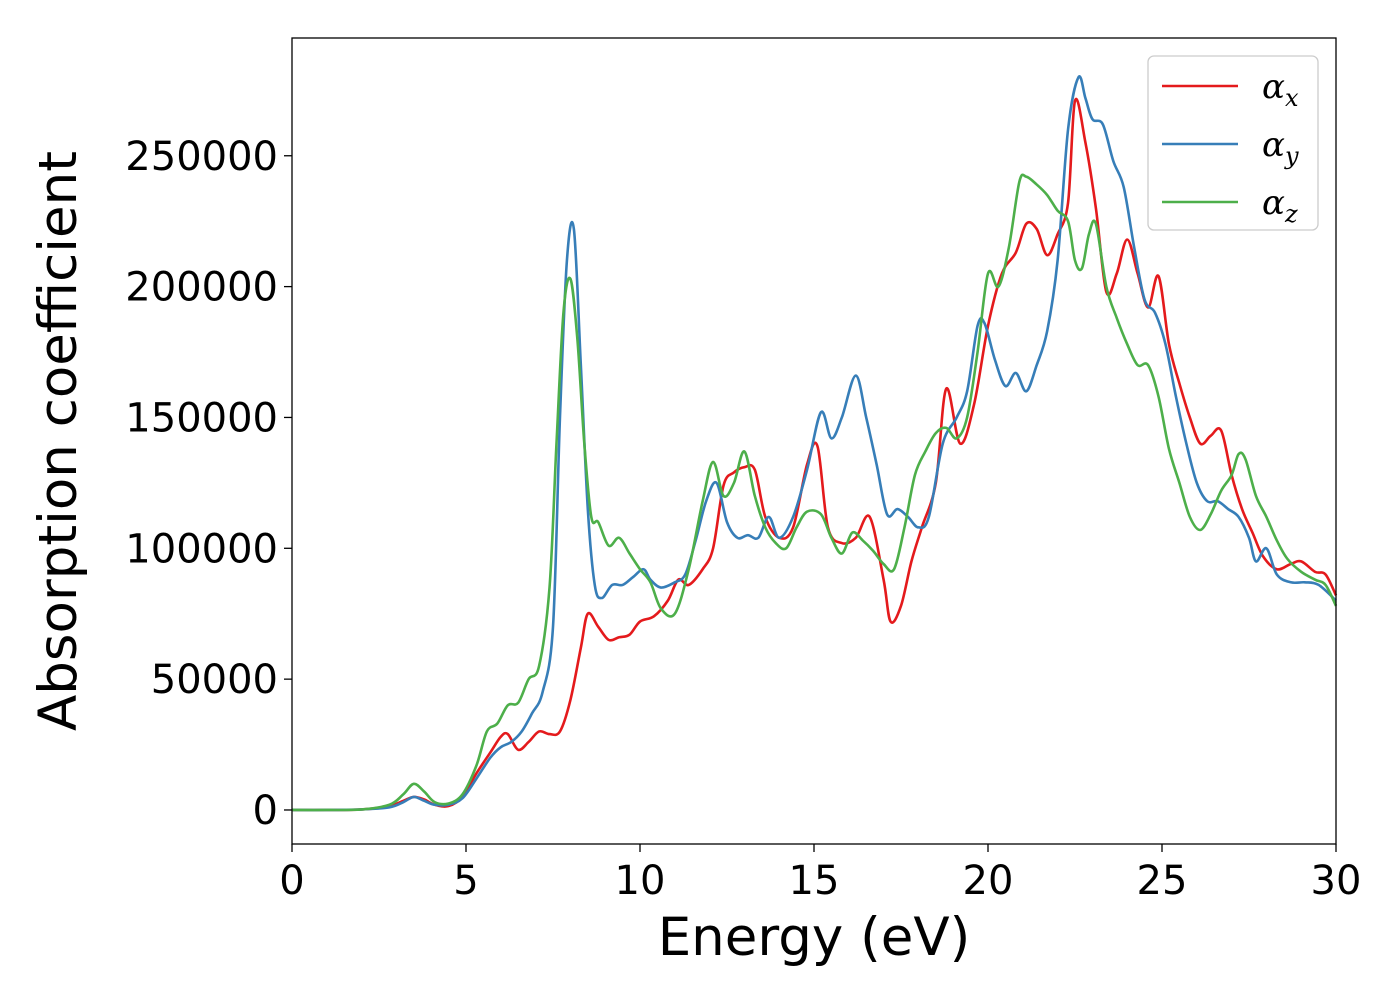  What do you see at coordinates (1162, 881) in the screenshot?
I see `x-tick-label: 25` at bounding box center [1162, 881].